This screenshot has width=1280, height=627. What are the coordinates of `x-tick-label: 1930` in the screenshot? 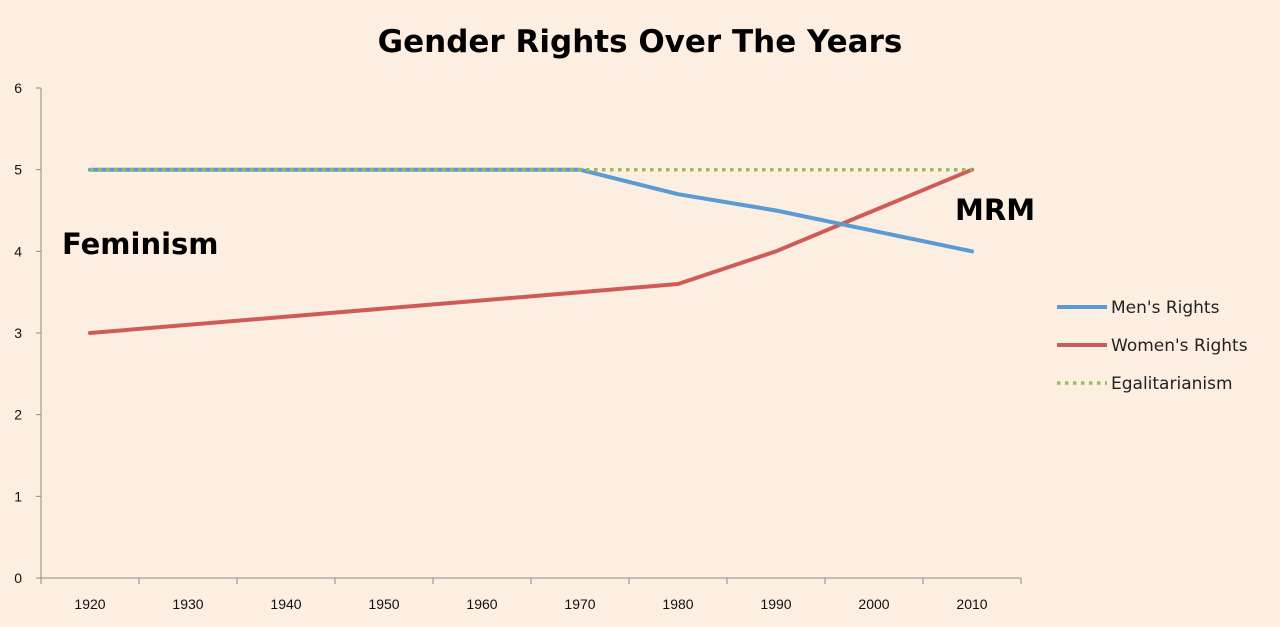 It's located at (187, 604).